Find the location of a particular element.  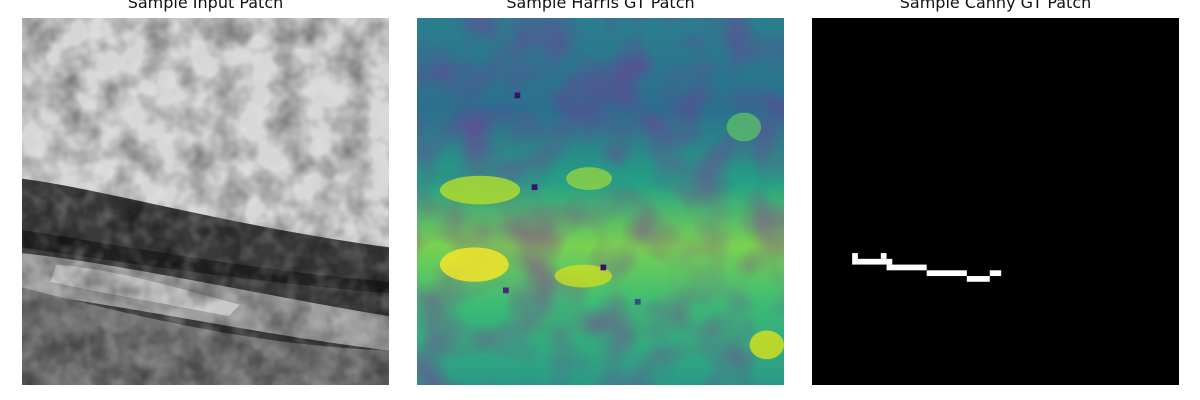

harris-patch-title: Sample Harris GT Patch is located at coordinates (600, 6).